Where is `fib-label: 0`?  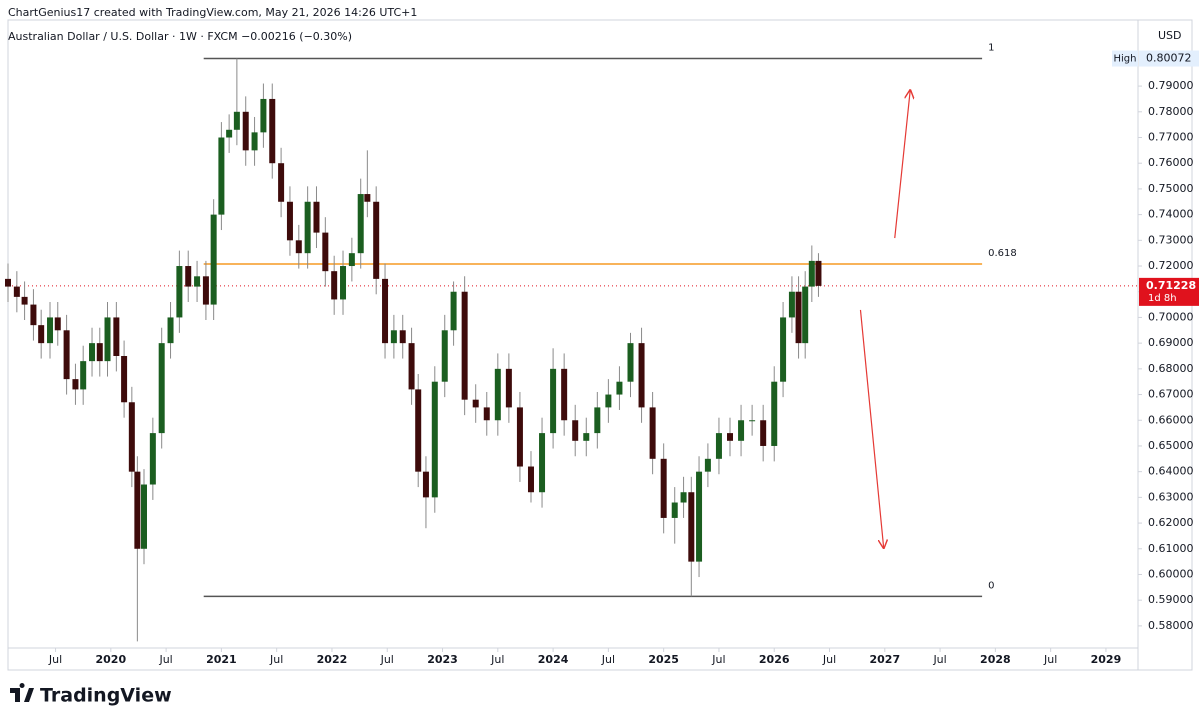
fib-label: 0 is located at coordinates (991, 585).